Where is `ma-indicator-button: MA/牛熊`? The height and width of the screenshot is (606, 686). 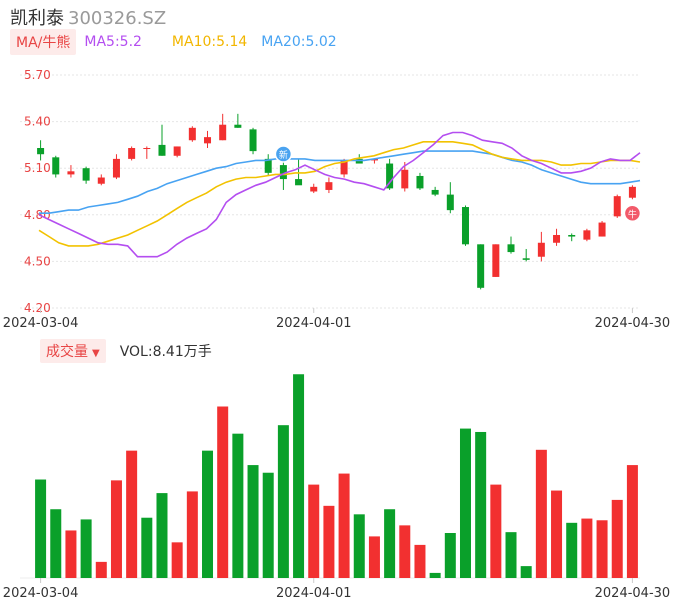
ma-indicator-button: MA/牛熊 is located at coordinates (43, 42).